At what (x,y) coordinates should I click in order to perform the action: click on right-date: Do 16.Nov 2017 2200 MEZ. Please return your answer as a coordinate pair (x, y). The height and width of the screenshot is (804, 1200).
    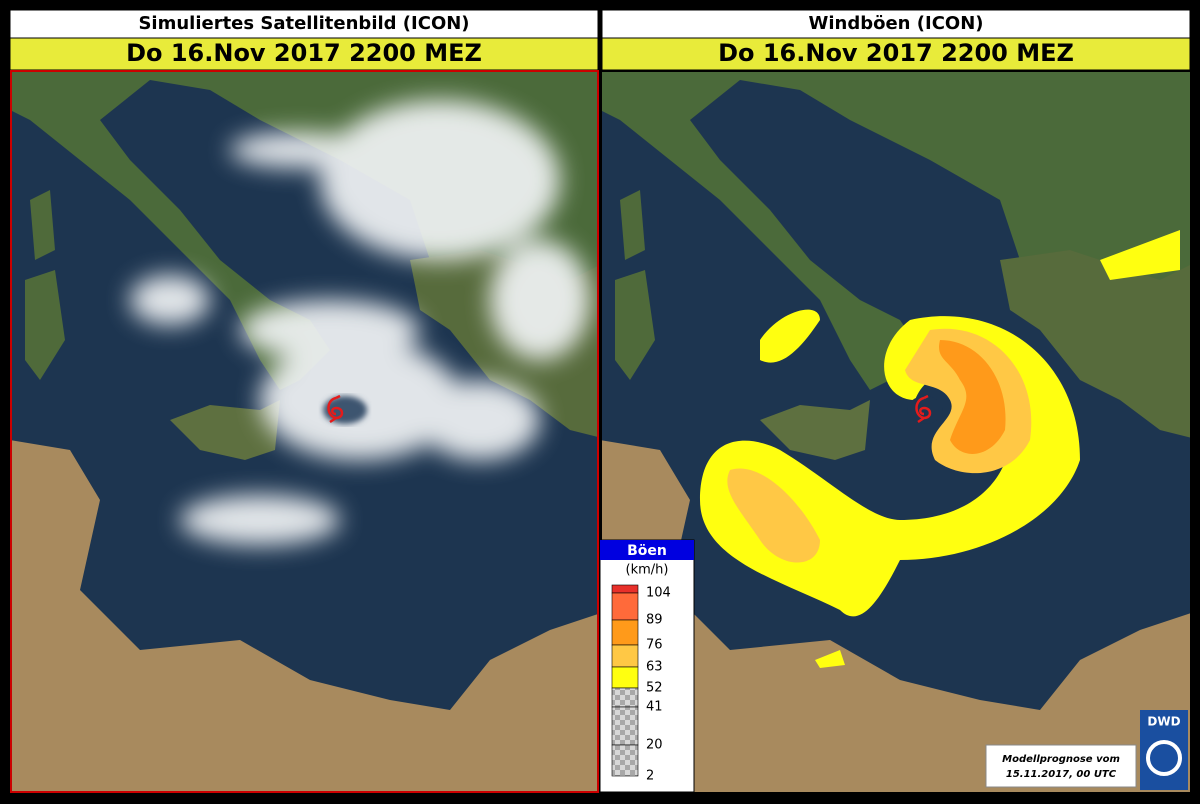
    Looking at the image, I should click on (896, 53).